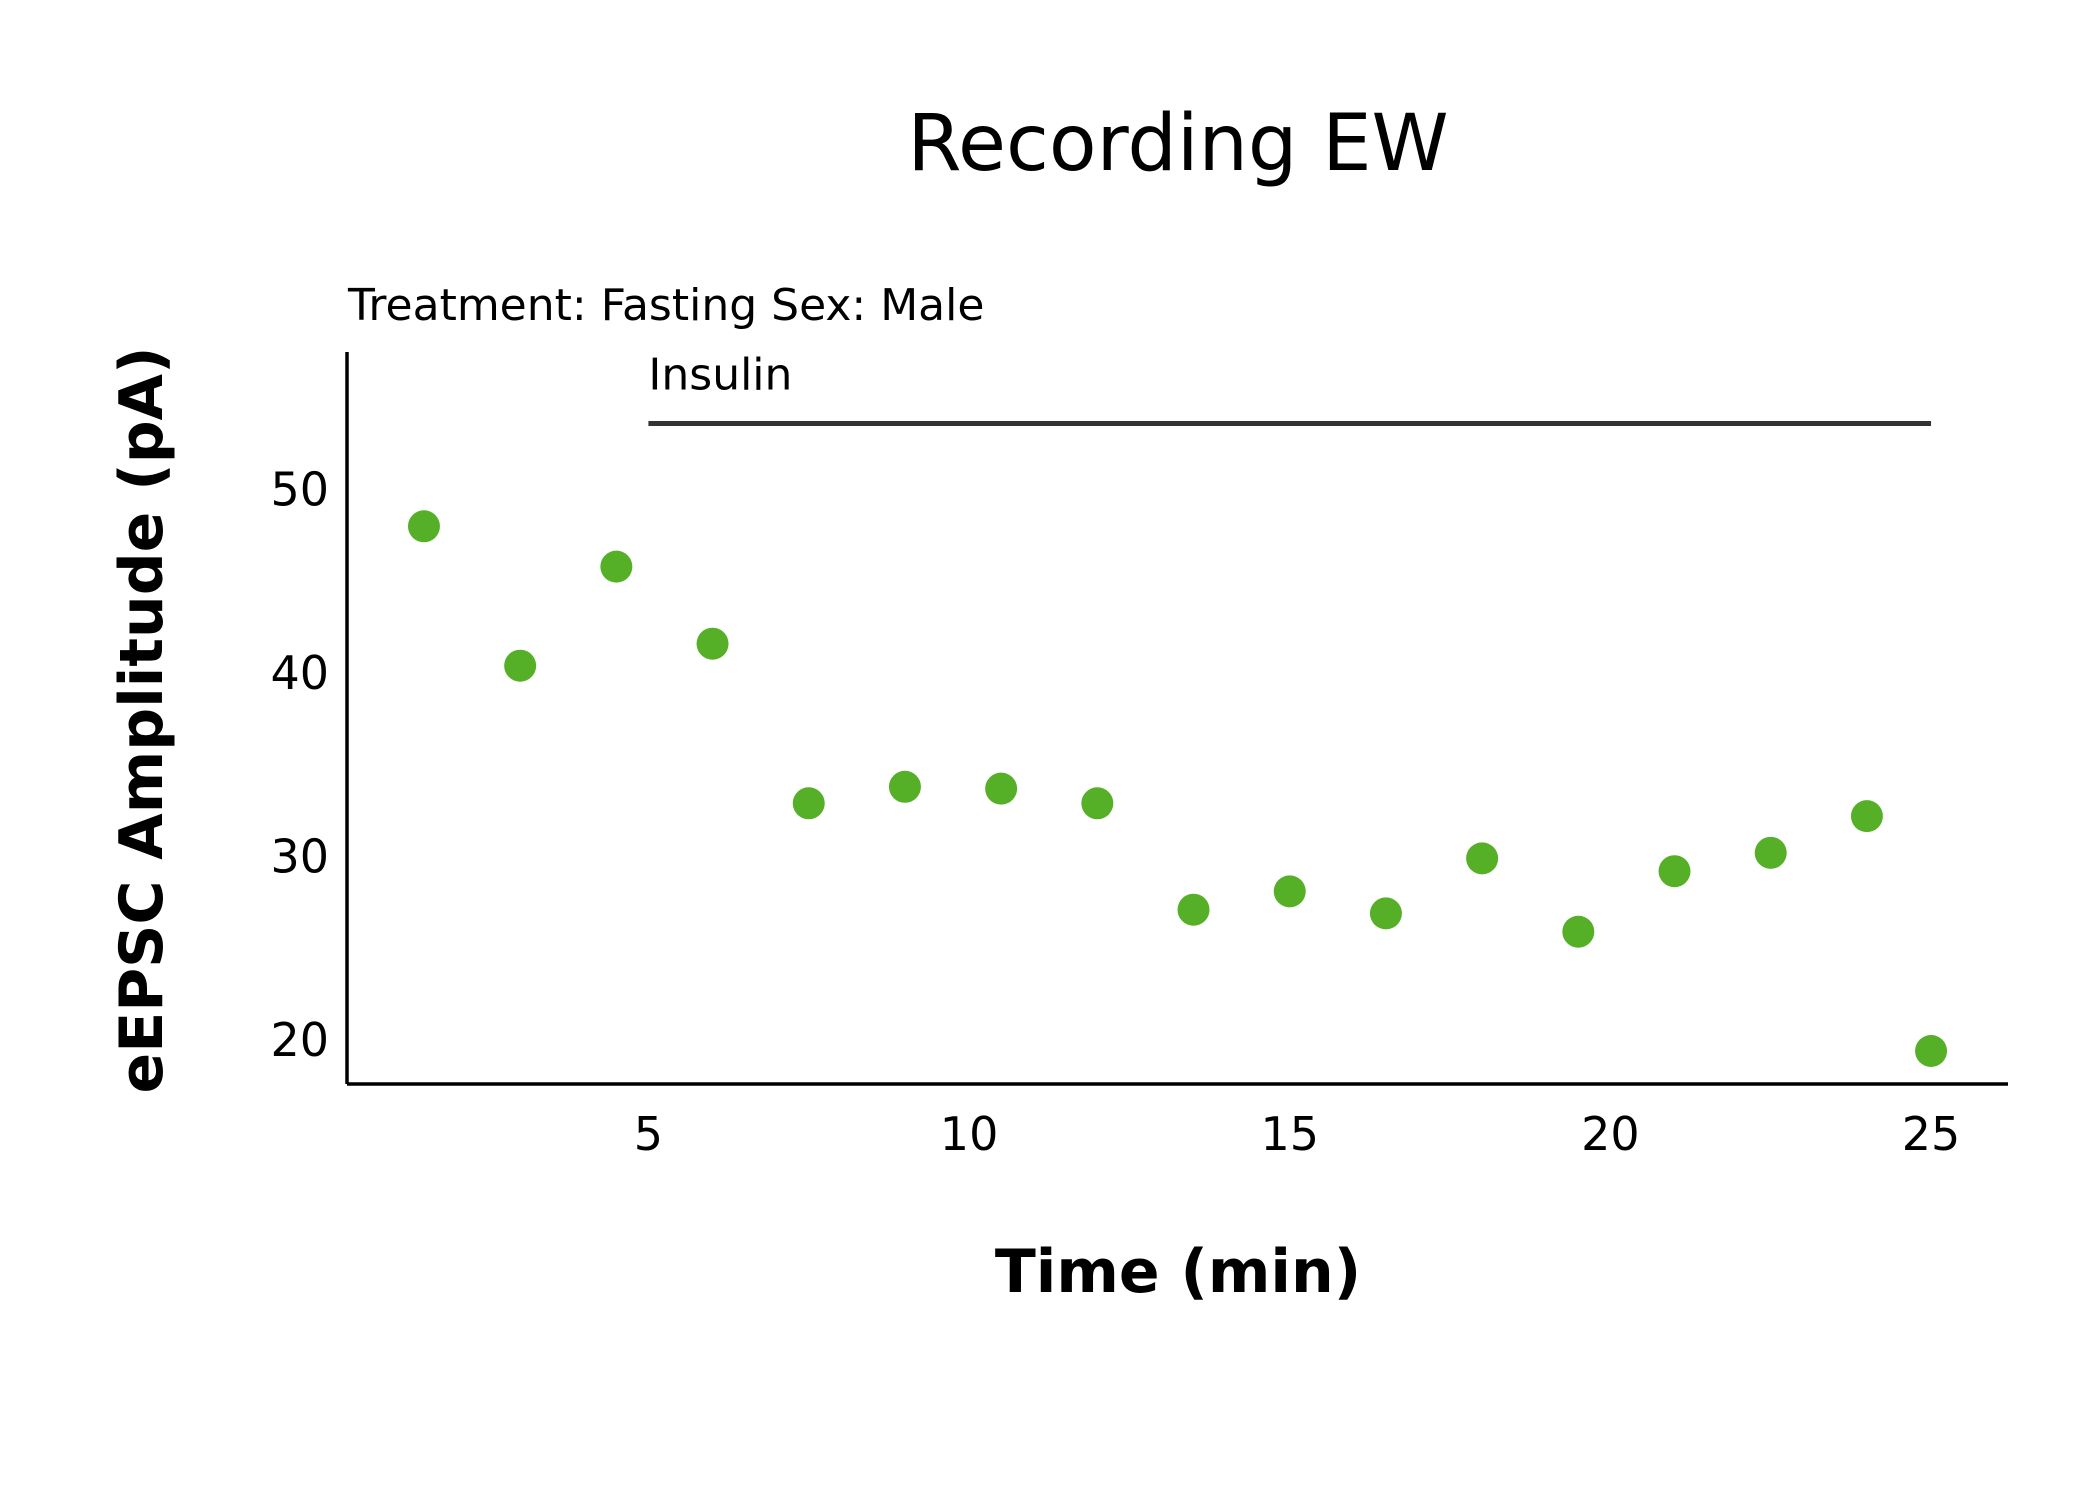 This screenshot has height=1500, width=2100. What do you see at coordinates (969, 1134) in the screenshot?
I see `x-tick-label-1: 10` at bounding box center [969, 1134].